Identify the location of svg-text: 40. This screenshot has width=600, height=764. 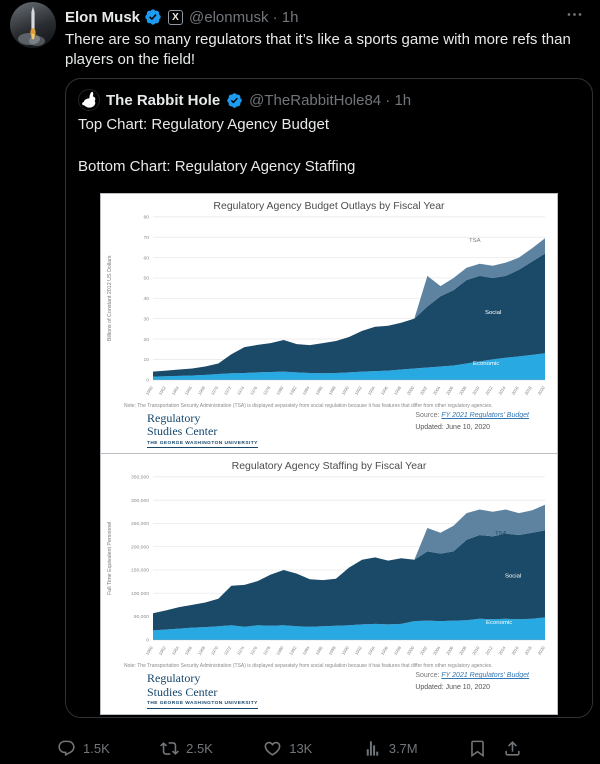
(146, 299).